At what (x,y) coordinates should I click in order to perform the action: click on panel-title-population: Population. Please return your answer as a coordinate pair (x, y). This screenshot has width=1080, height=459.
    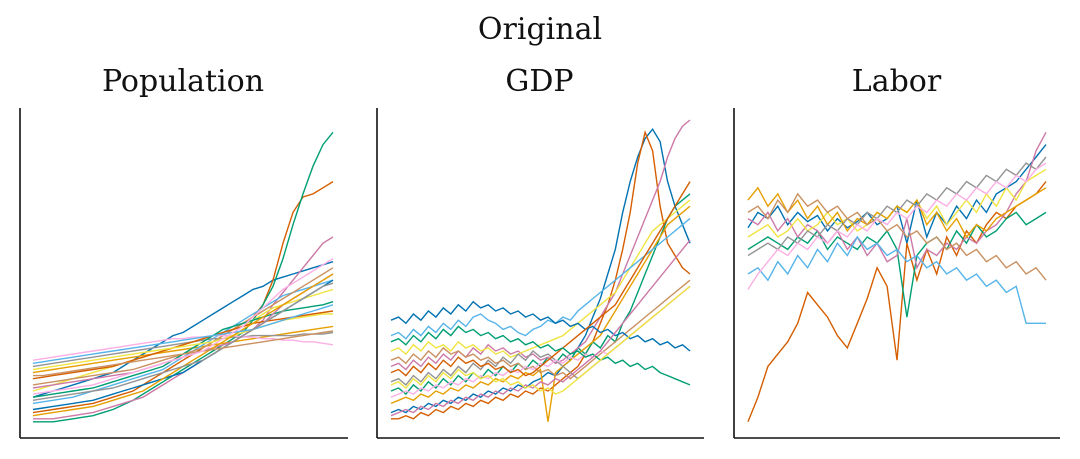
    Looking at the image, I should click on (183, 81).